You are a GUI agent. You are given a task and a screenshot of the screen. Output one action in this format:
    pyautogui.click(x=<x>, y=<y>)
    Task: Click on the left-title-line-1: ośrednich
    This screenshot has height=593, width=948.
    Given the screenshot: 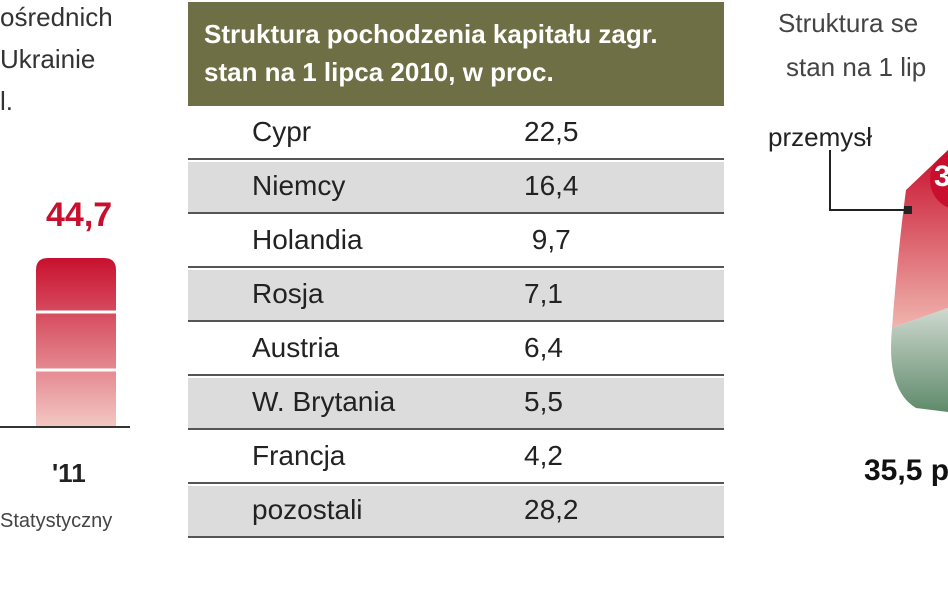 What is the action you would take?
    pyautogui.click(x=56, y=17)
    